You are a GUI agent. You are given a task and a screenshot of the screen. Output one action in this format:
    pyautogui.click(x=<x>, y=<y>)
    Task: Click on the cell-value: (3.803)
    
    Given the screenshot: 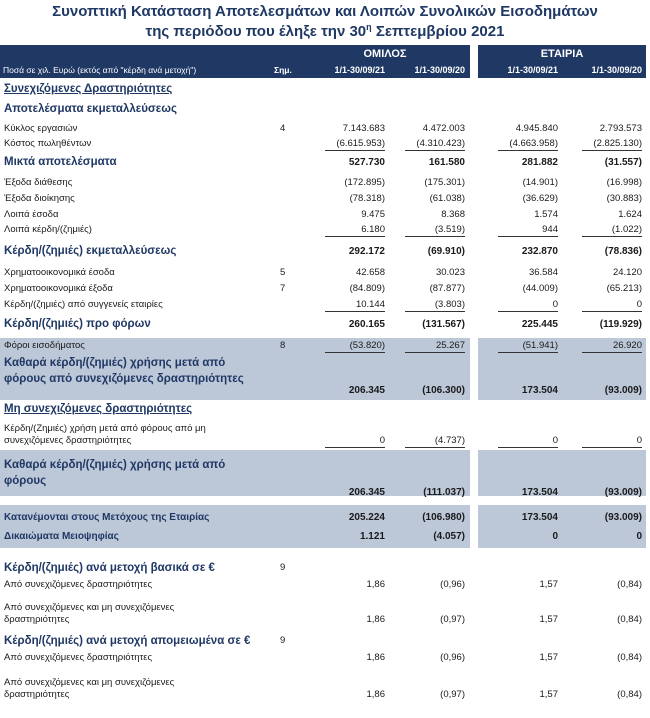 What is the action you would take?
    pyautogui.click(x=435, y=306)
    